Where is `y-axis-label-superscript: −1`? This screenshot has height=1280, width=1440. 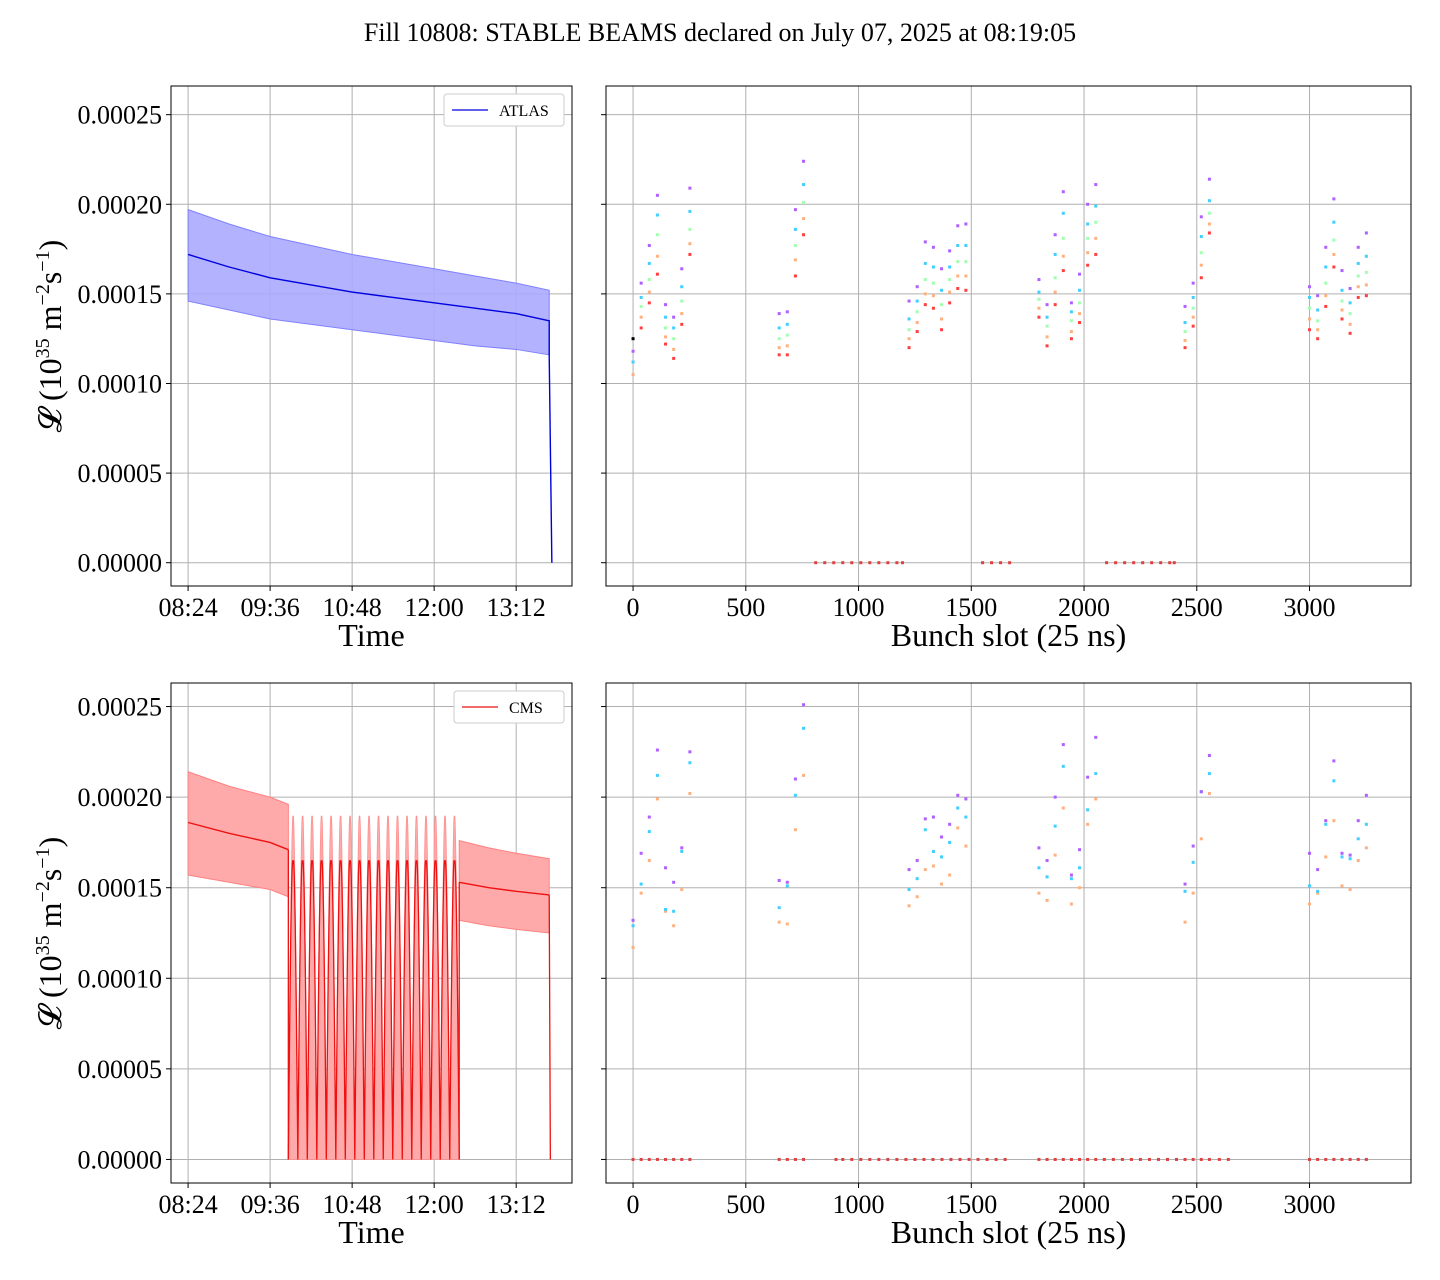 y-axis-label-superscript: −1 is located at coordinates (43, 260).